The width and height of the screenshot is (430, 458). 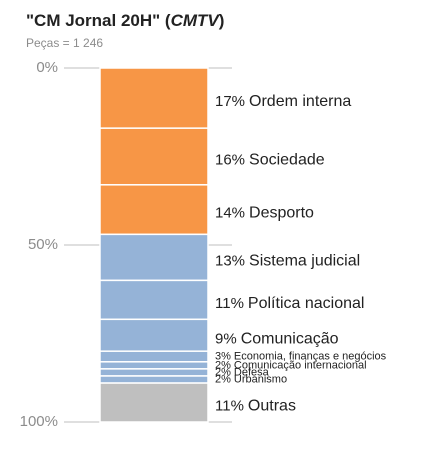 I want to click on title-part: "CM Jornal 20H" (, so click(x=98, y=20).